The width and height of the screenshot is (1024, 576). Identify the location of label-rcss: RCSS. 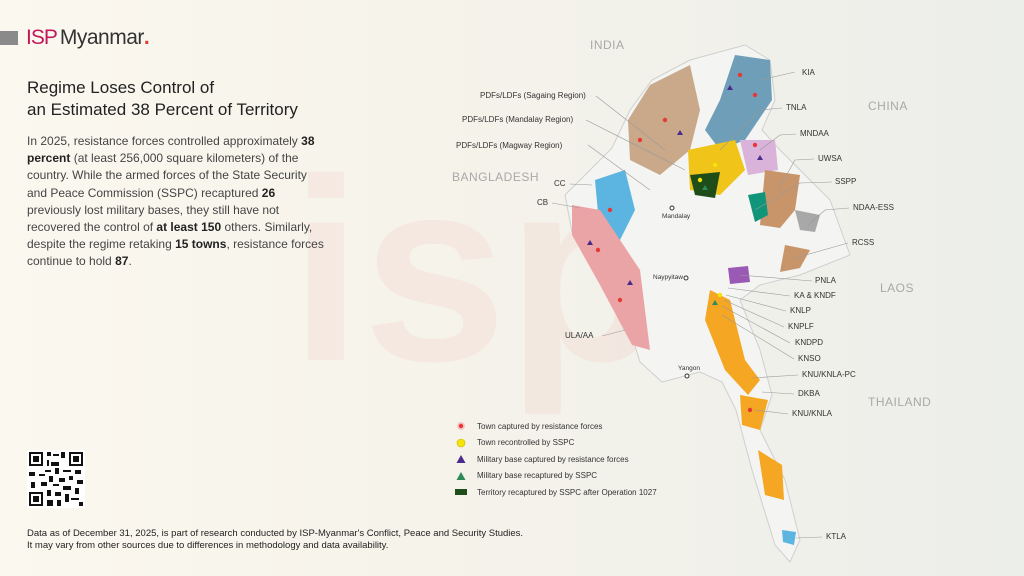
(863, 242).